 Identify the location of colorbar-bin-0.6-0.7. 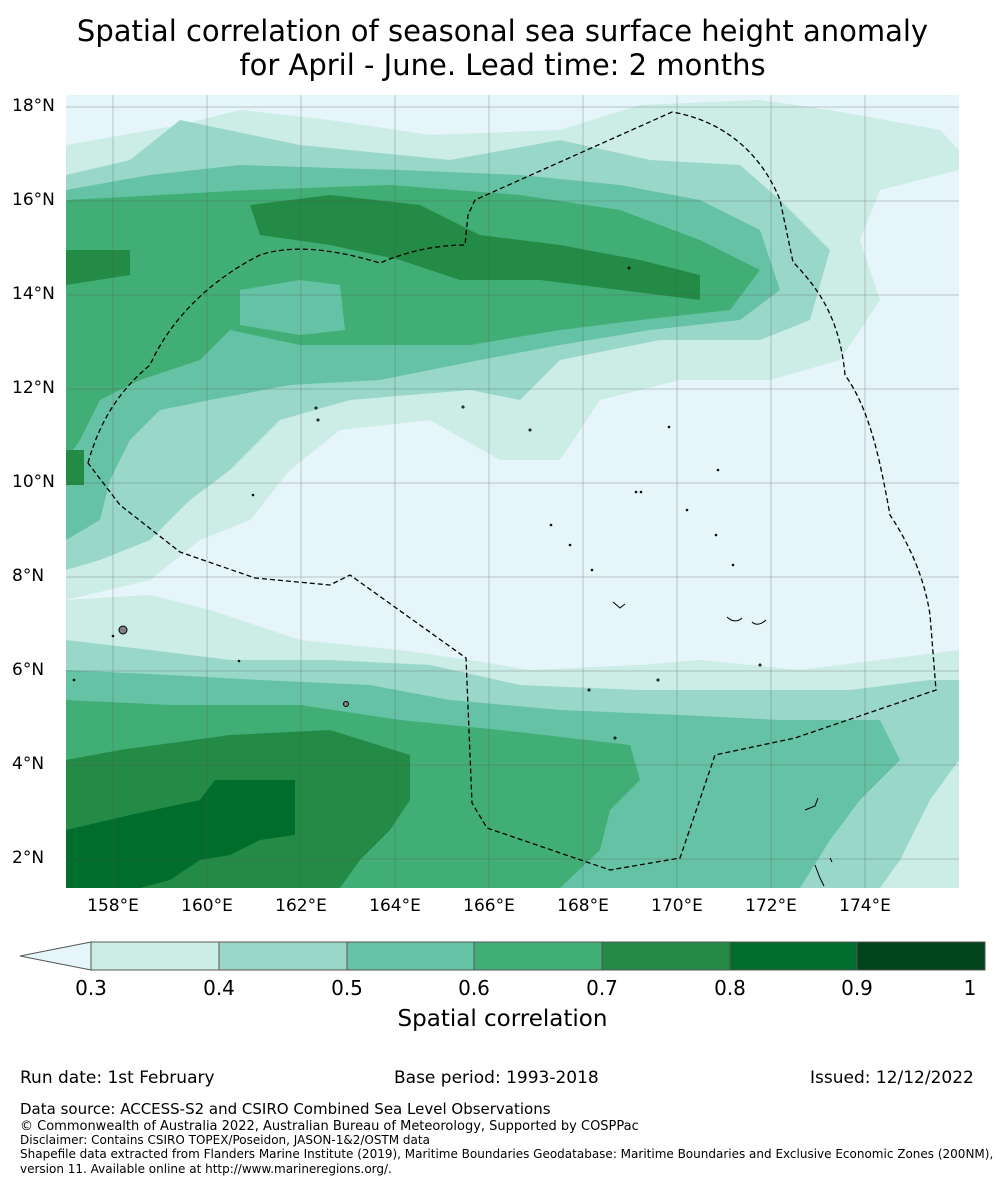
(538, 956).